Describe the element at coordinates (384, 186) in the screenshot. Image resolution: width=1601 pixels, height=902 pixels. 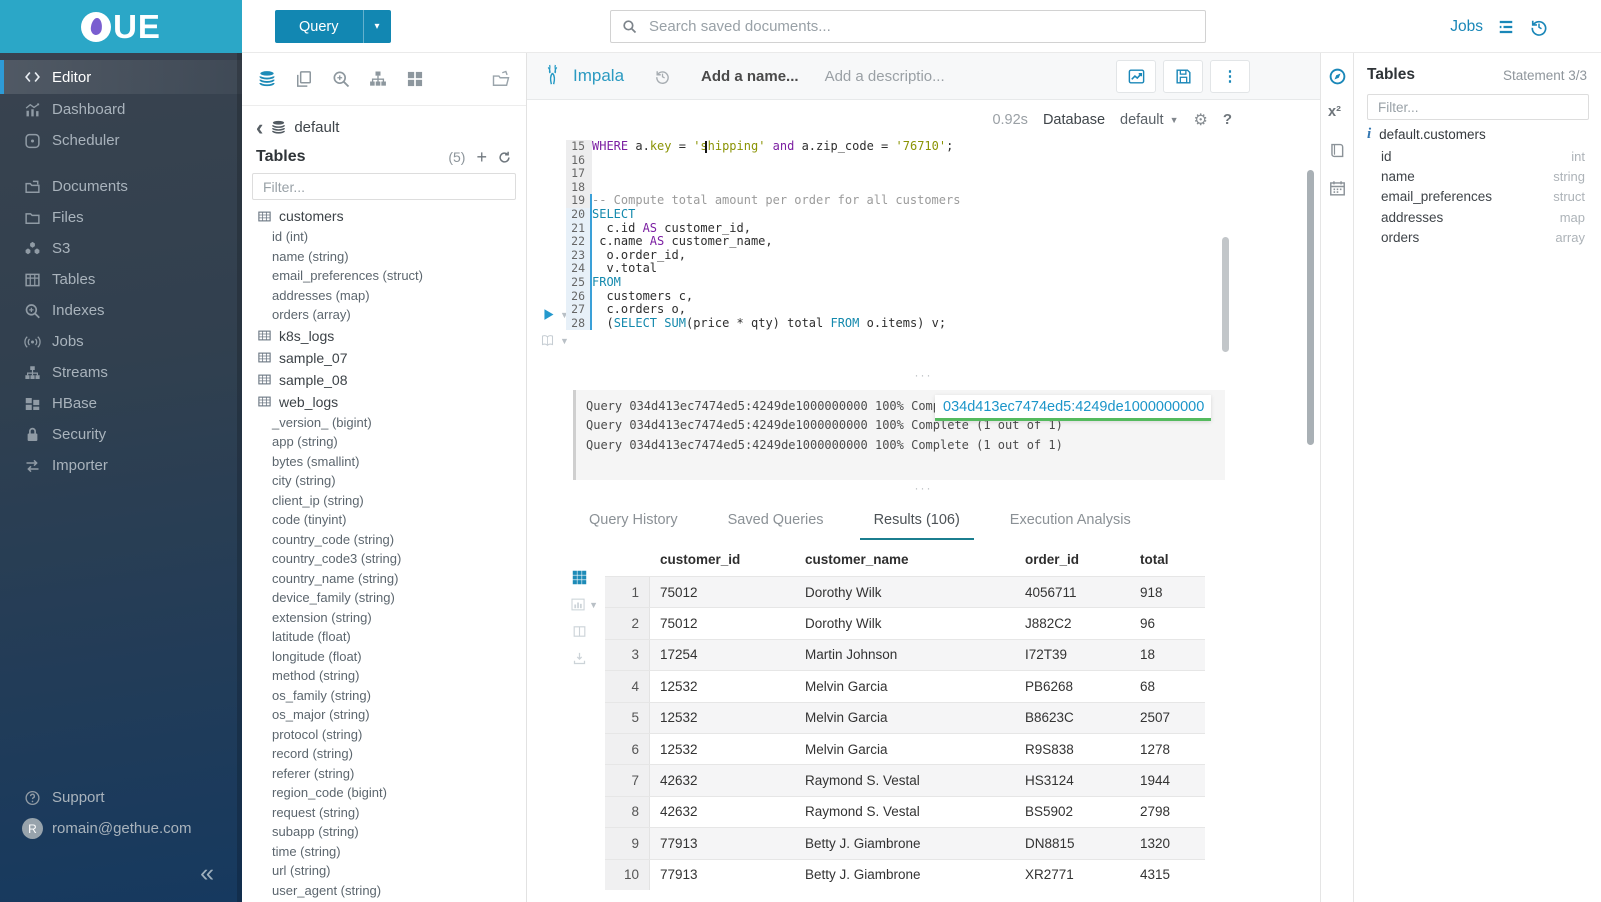
I see `tables-filter-input` at that location.